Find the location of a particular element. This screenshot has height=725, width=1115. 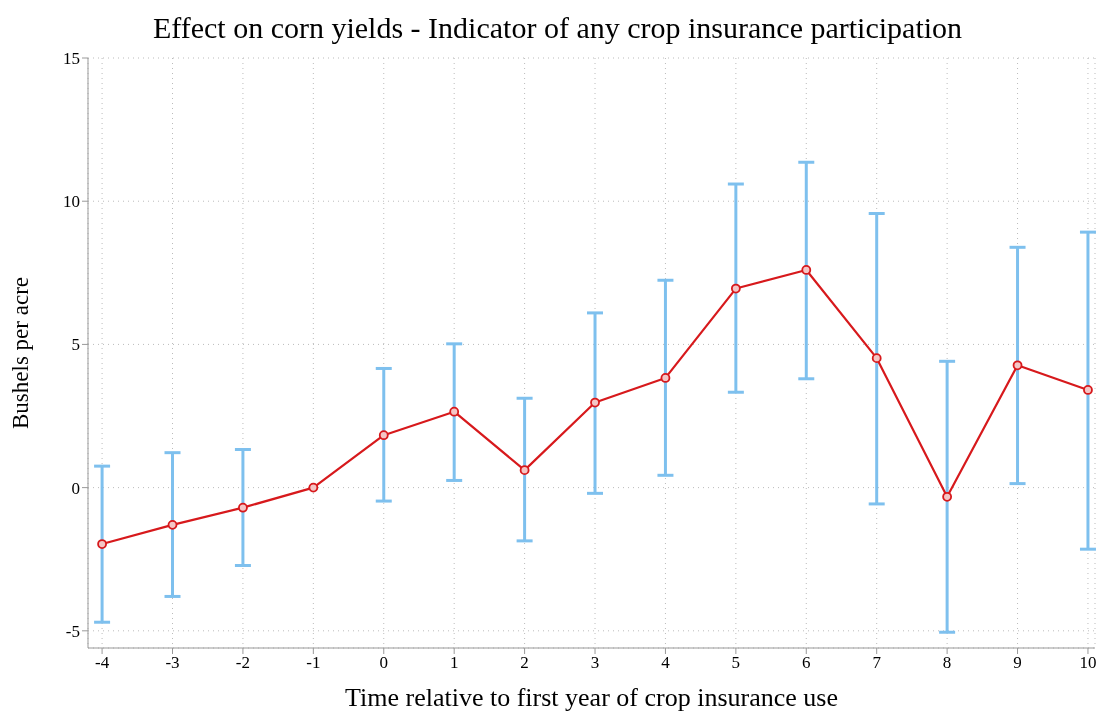

x-tick-label: 5 is located at coordinates (736, 663).